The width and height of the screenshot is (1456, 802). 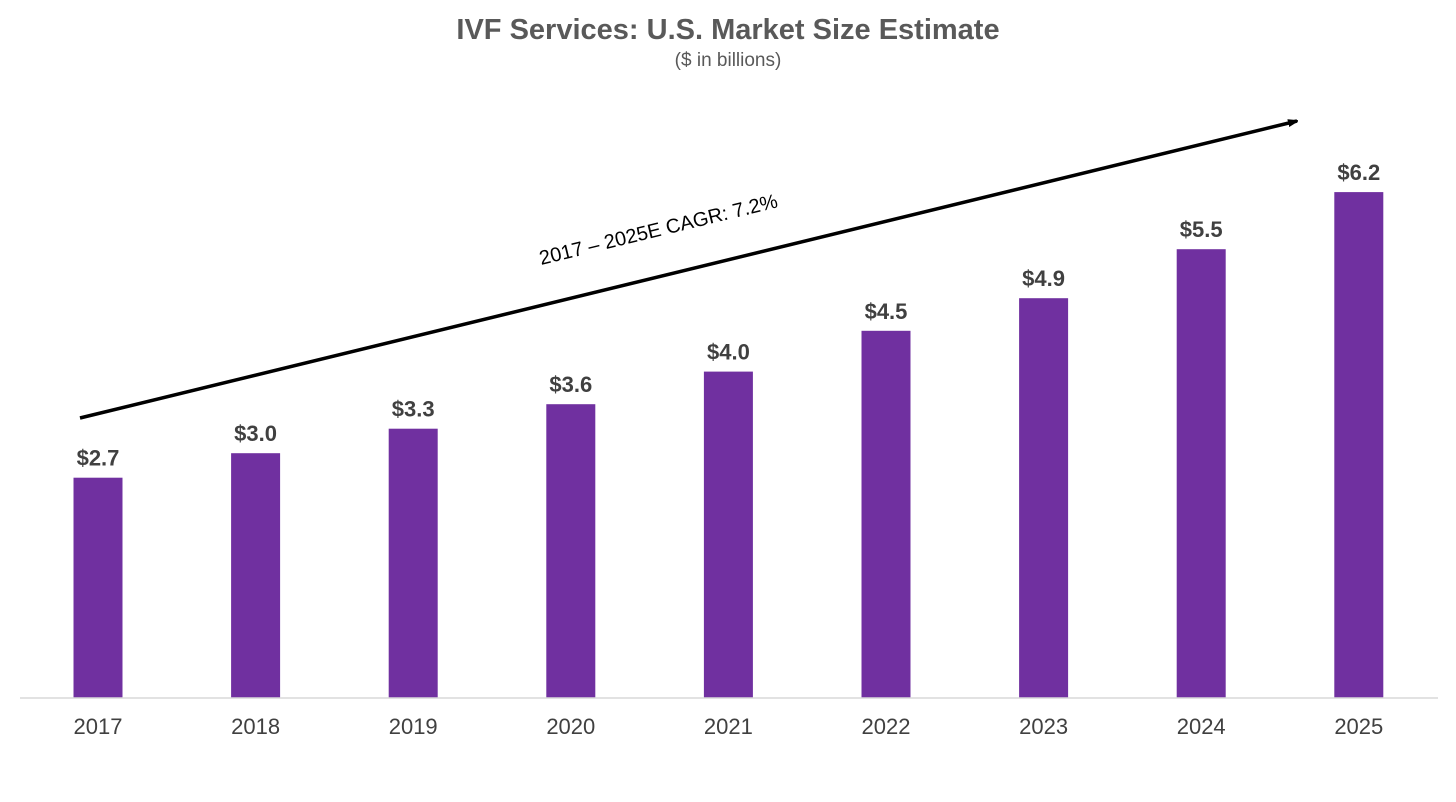 I want to click on value-label-2021: $4.0, so click(x=728, y=352).